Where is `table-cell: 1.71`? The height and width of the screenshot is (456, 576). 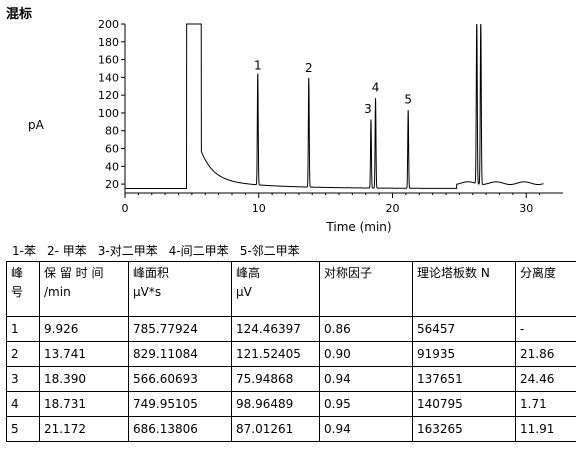
table-cell: 1.71 is located at coordinates (545, 404).